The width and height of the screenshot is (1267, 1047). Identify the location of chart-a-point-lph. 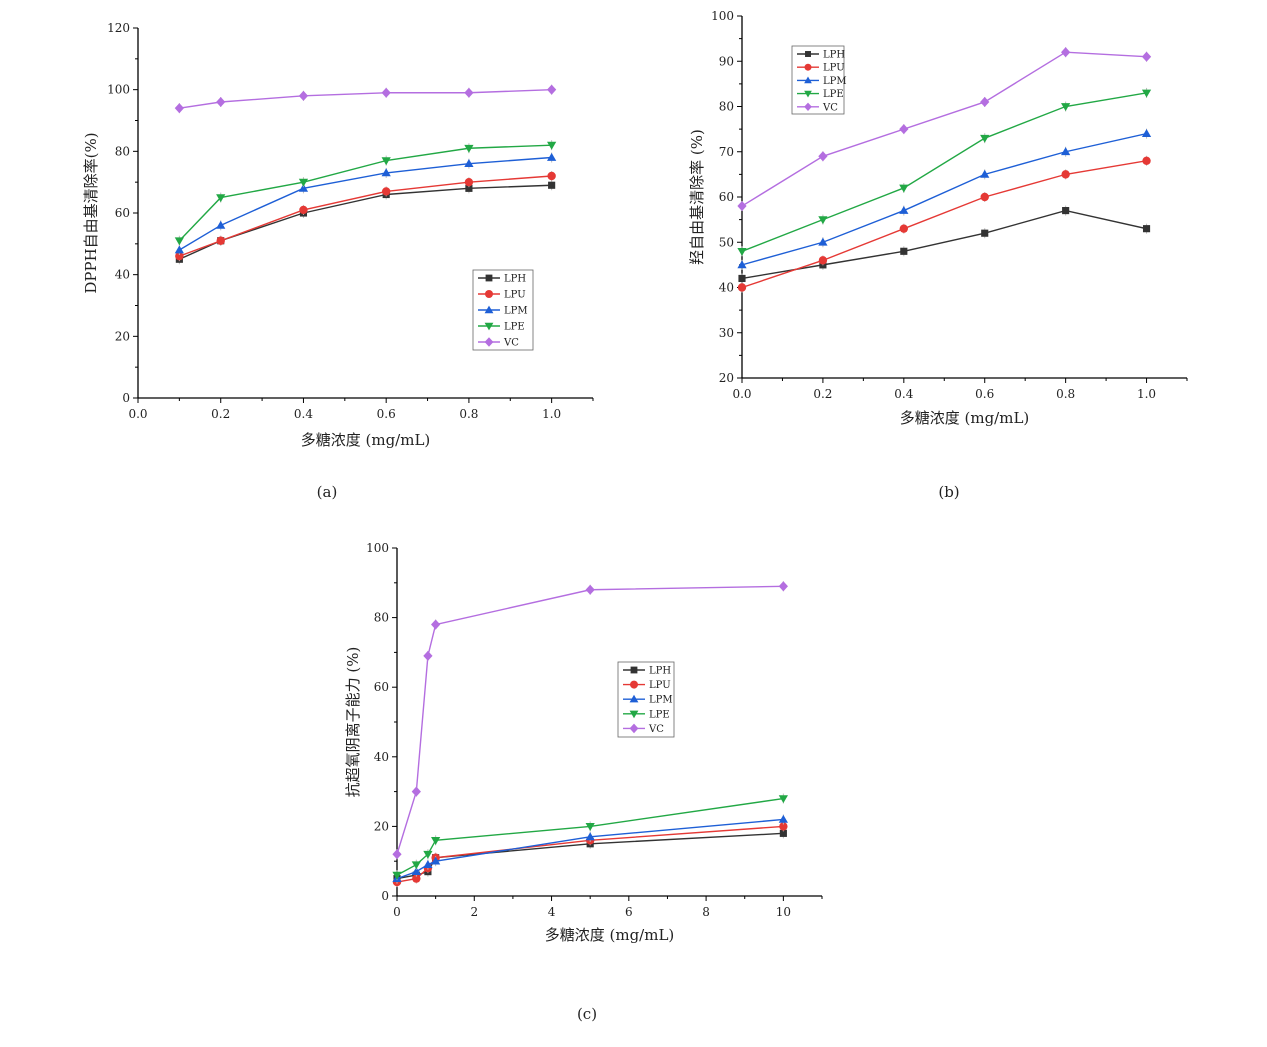
(552, 185).